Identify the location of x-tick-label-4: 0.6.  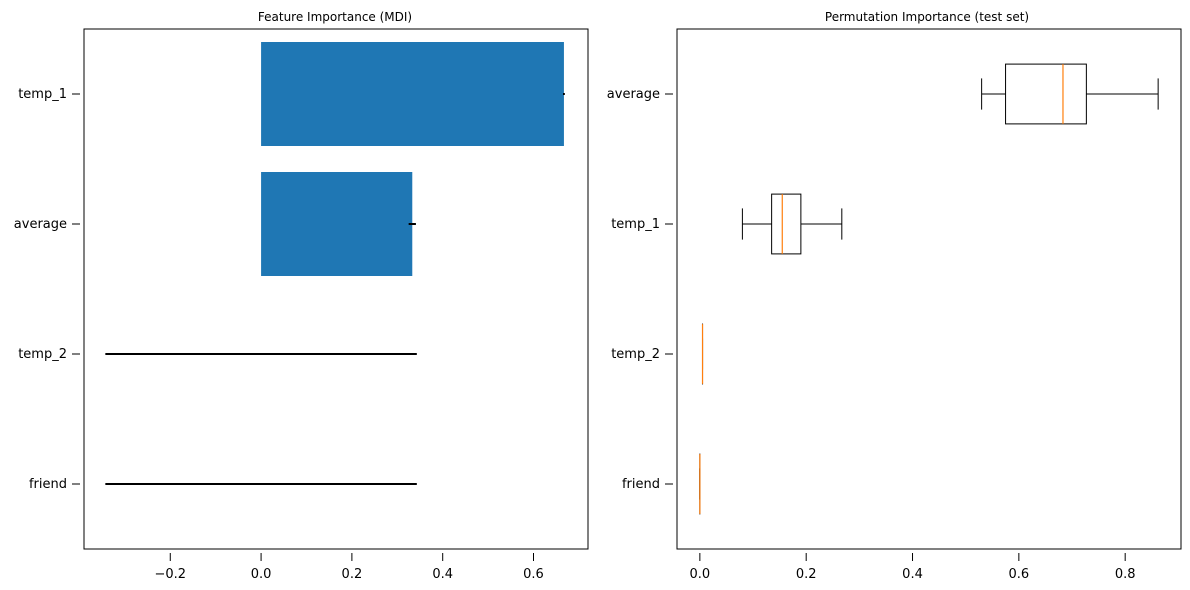
(533, 574).